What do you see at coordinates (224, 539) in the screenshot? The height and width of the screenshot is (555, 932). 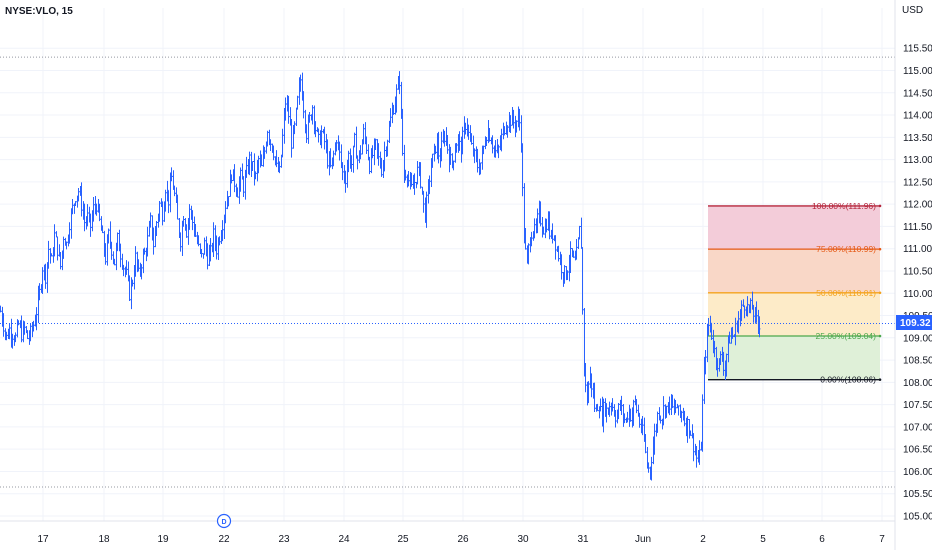 I see `time-tick-label: 22` at bounding box center [224, 539].